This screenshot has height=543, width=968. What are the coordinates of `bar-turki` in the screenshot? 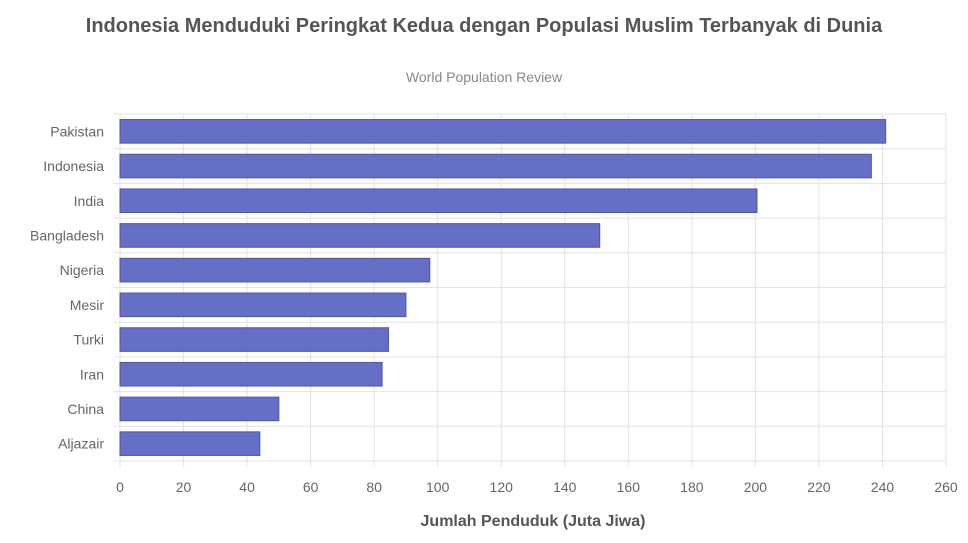 It's located at (254, 339).